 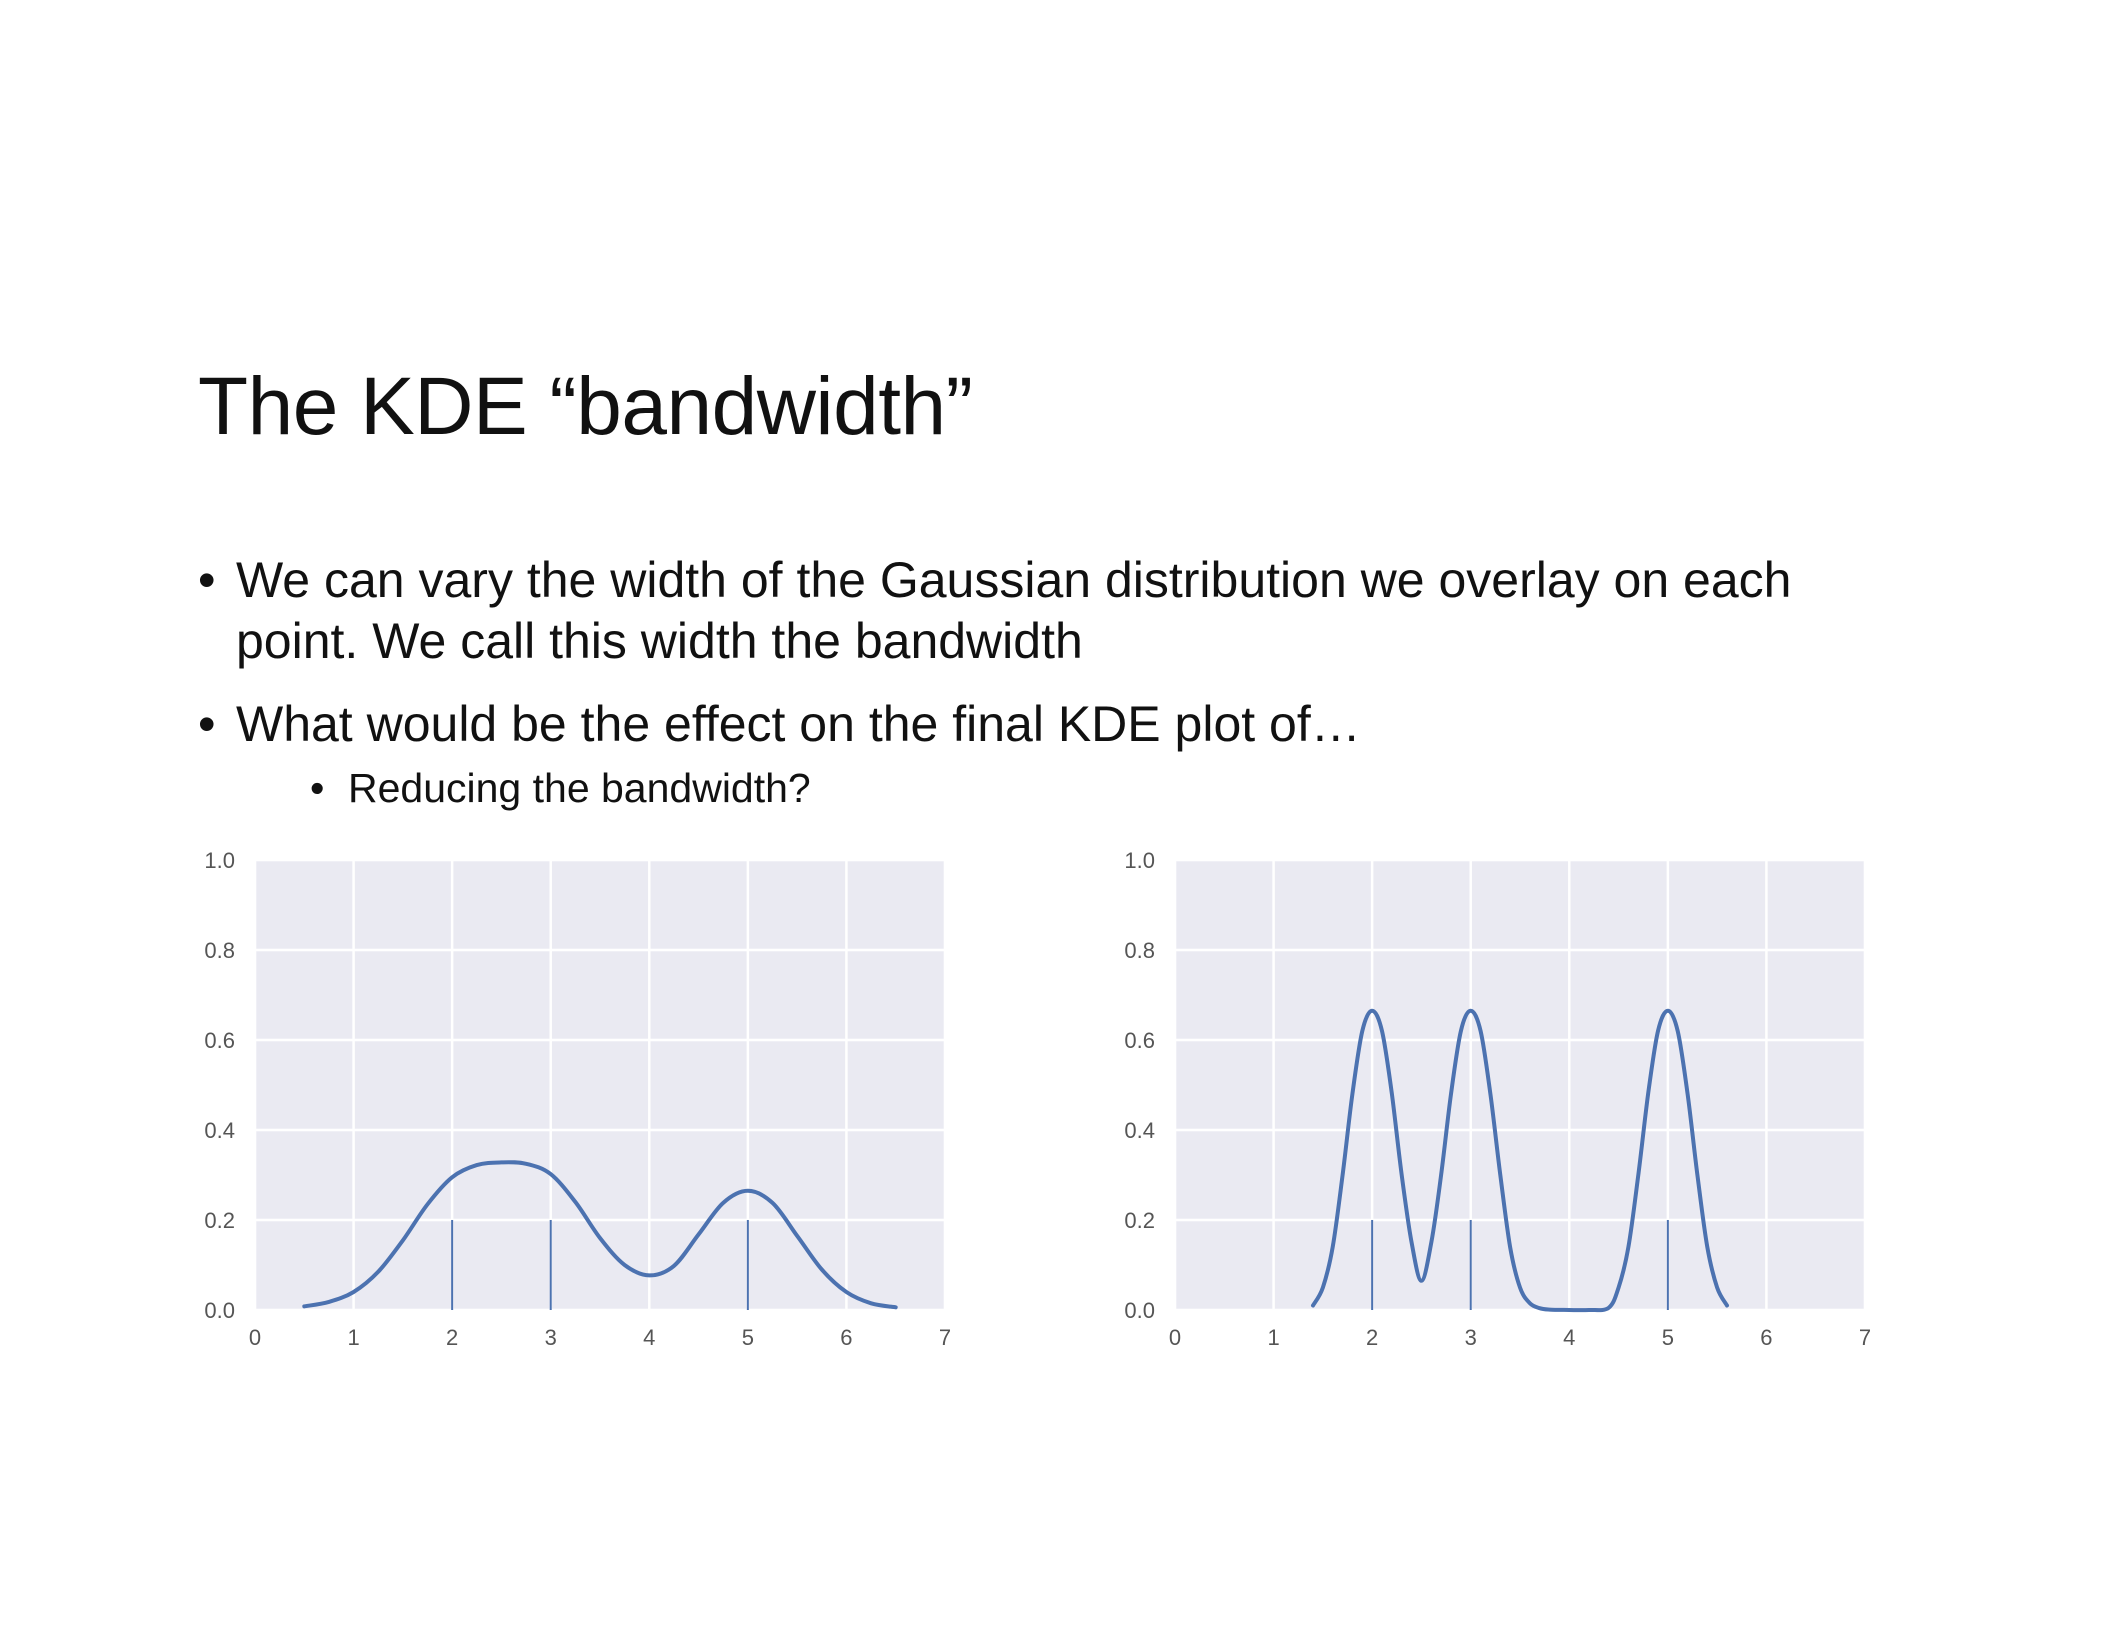 I want to click on slide-title: The KDE “bandwidth”, so click(x=585, y=406).